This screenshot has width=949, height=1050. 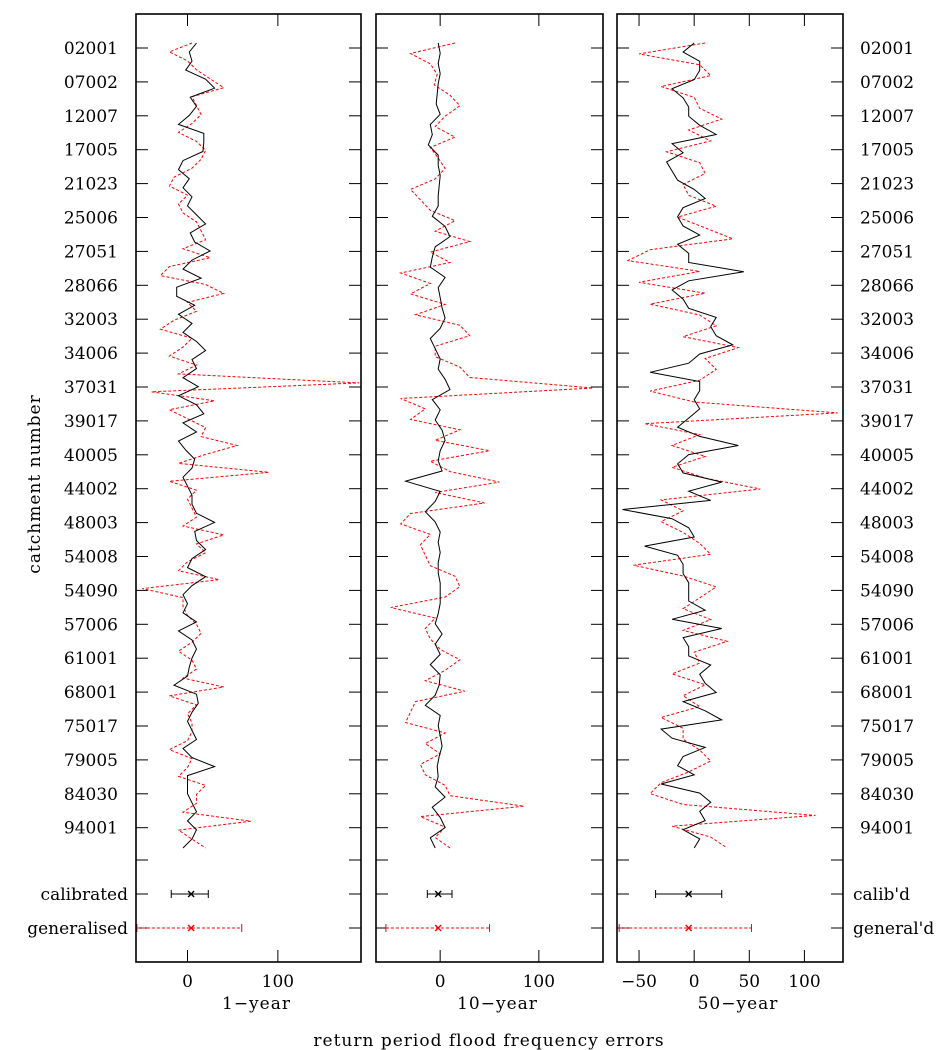 What do you see at coordinates (91, 456) in the screenshot?
I see `catchment-label-left: 40005` at bounding box center [91, 456].